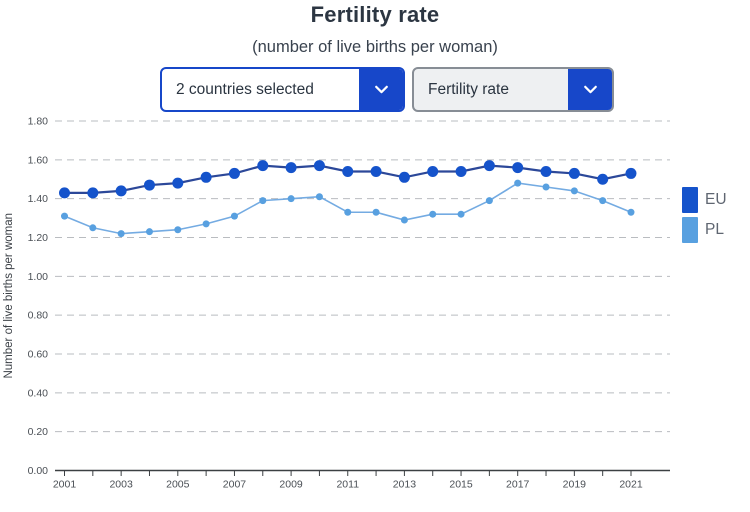  I want to click on data-point-pl-2019, so click(574, 191).